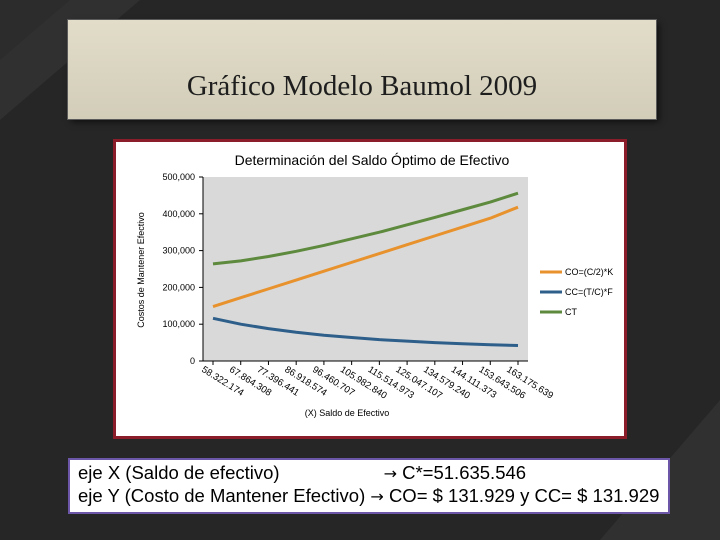 Image resolution: width=720 pixels, height=540 pixels. What do you see at coordinates (179, 472) in the screenshot?
I see `x-axis-description: eje X (Saldo de efectivo)` at bounding box center [179, 472].